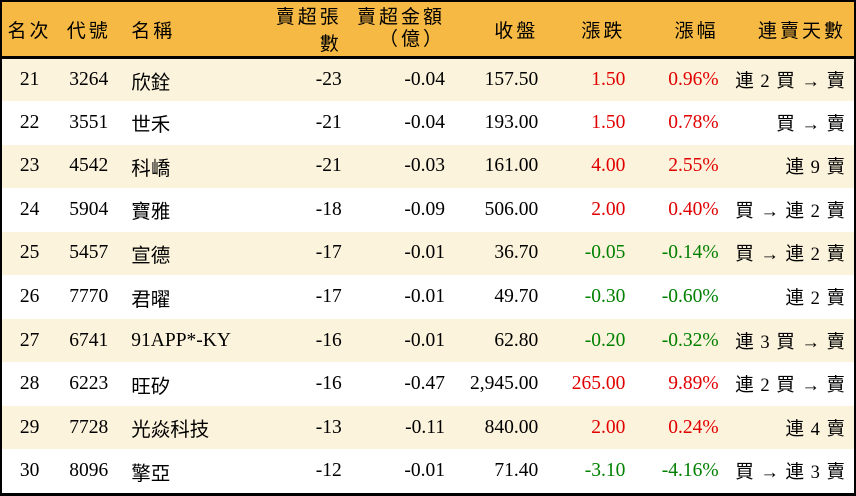 Image resolution: width=856 pixels, height=496 pixels. Describe the element at coordinates (693, 384) in the screenshot. I see `cell-change-pct: 9.89%` at that location.